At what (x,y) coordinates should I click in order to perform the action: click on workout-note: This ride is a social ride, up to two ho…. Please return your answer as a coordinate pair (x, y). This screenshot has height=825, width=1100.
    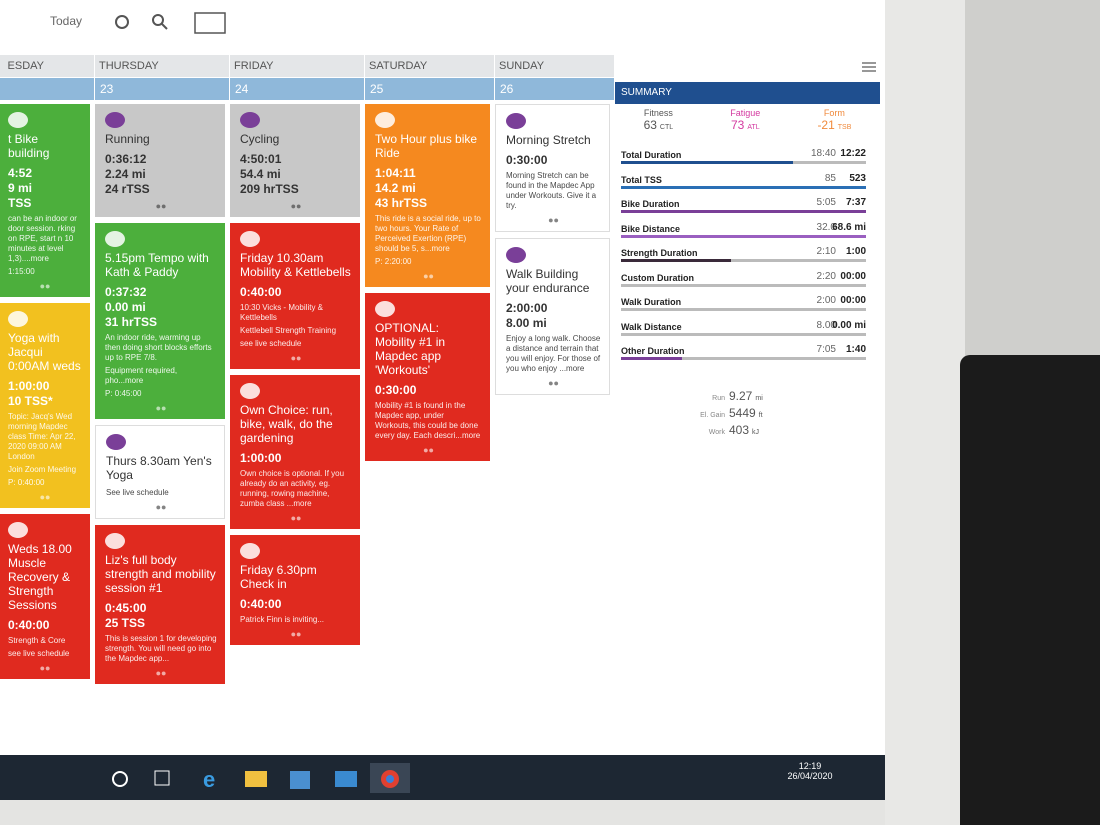
    Looking at the image, I should click on (428, 233).